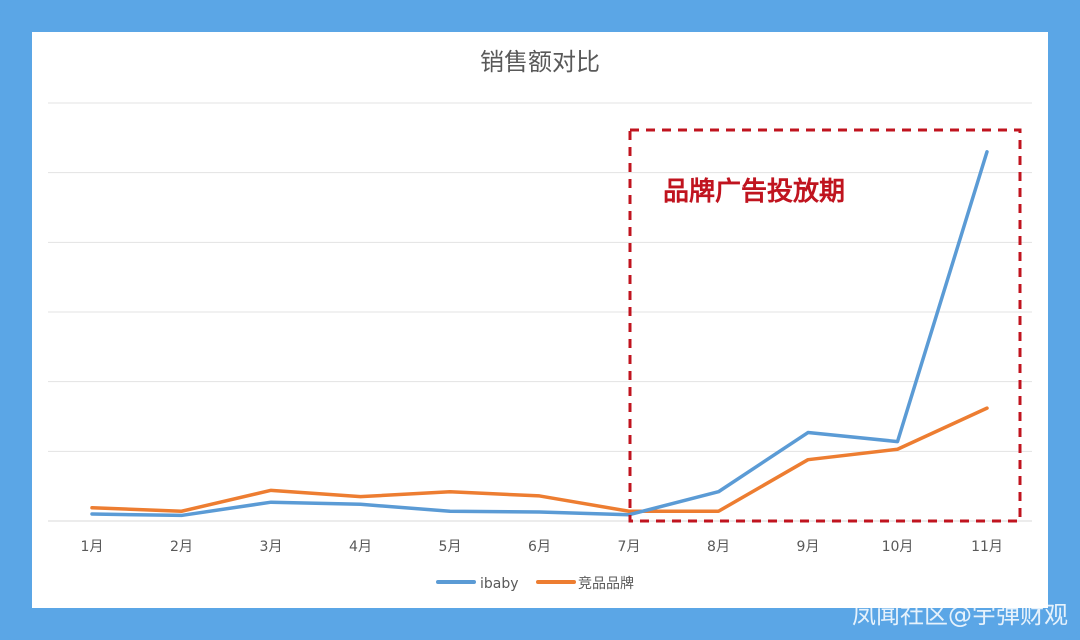 This screenshot has height=640, width=1080. What do you see at coordinates (898, 547) in the screenshot?
I see `x-tick-label: 10月` at bounding box center [898, 547].